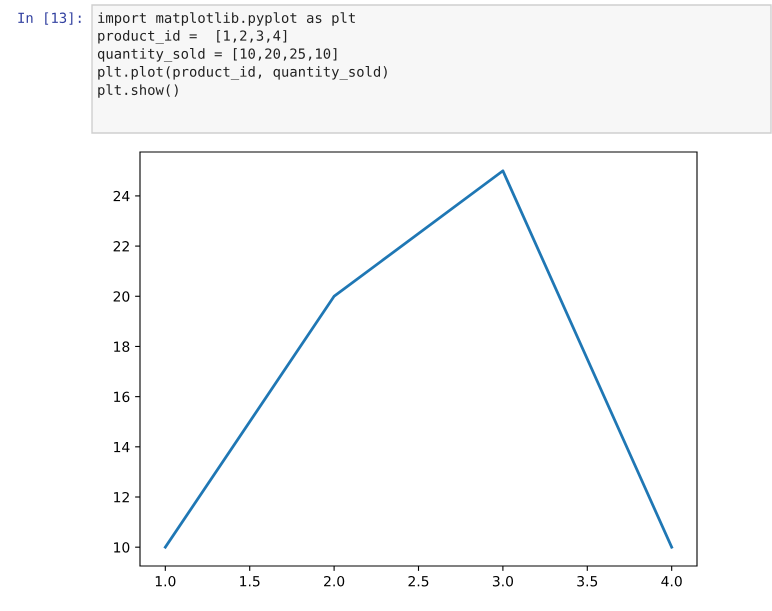 The width and height of the screenshot is (772, 611). Describe the element at coordinates (503, 581) in the screenshot. I see `x-tick-label: 3.0` at that location.